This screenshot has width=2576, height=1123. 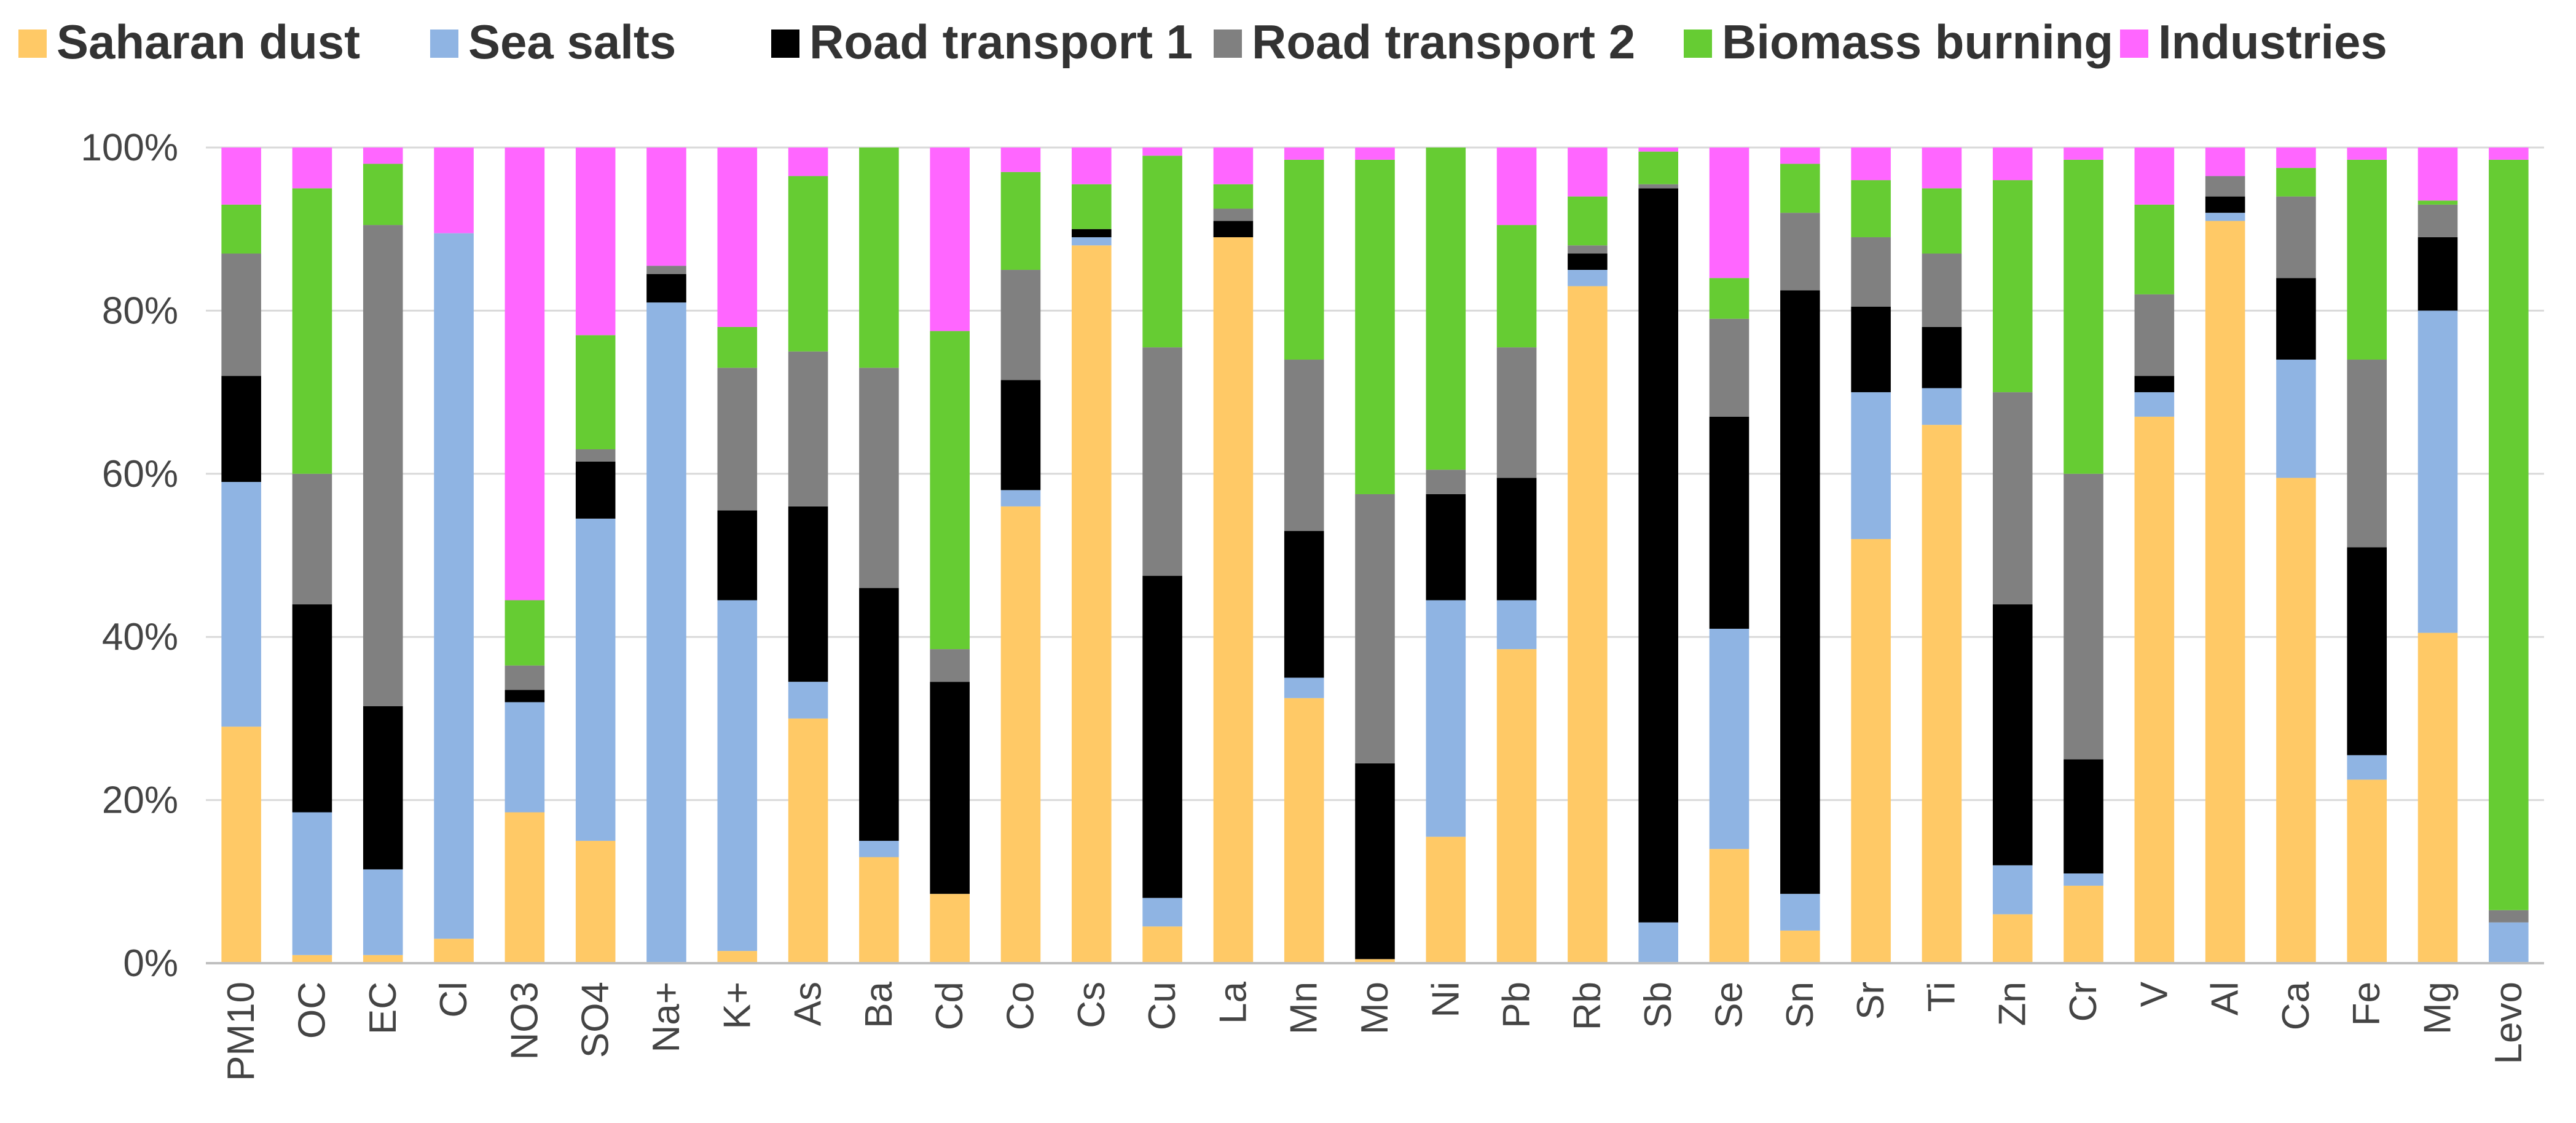 I want to click on y-tick-label-4: 80%, so click(x=140, y=311).